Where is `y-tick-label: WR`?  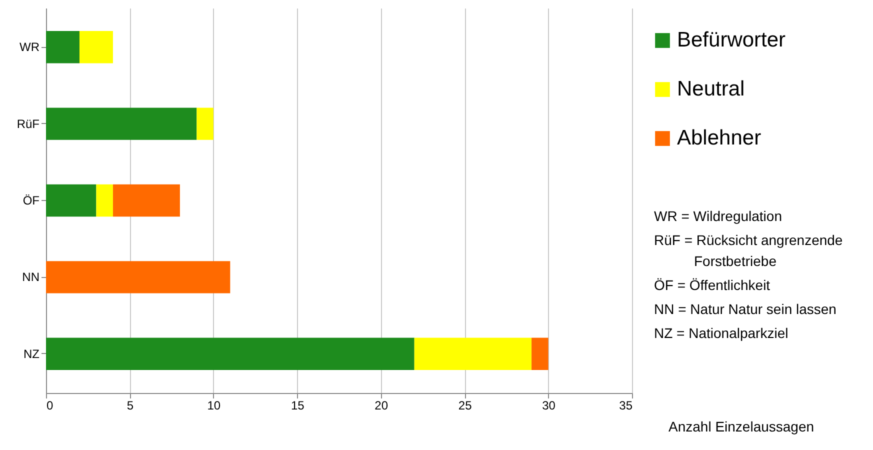
y-tick-label: WR is located at coordinates (30, 47).